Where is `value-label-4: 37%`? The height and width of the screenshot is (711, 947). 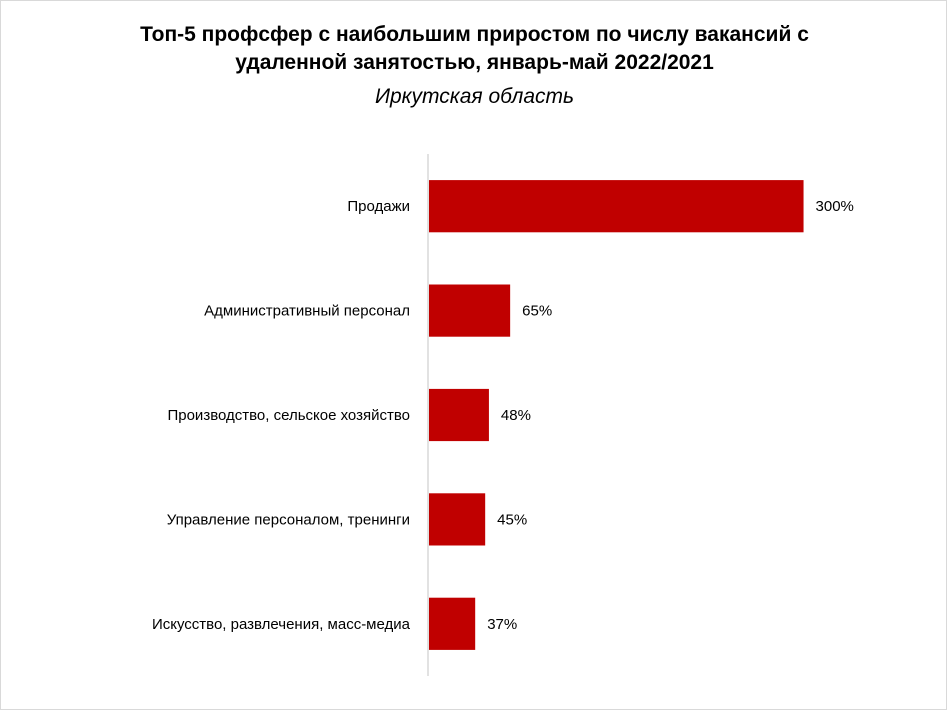 value-label-4: 37% is located at coordinates (502, 624).